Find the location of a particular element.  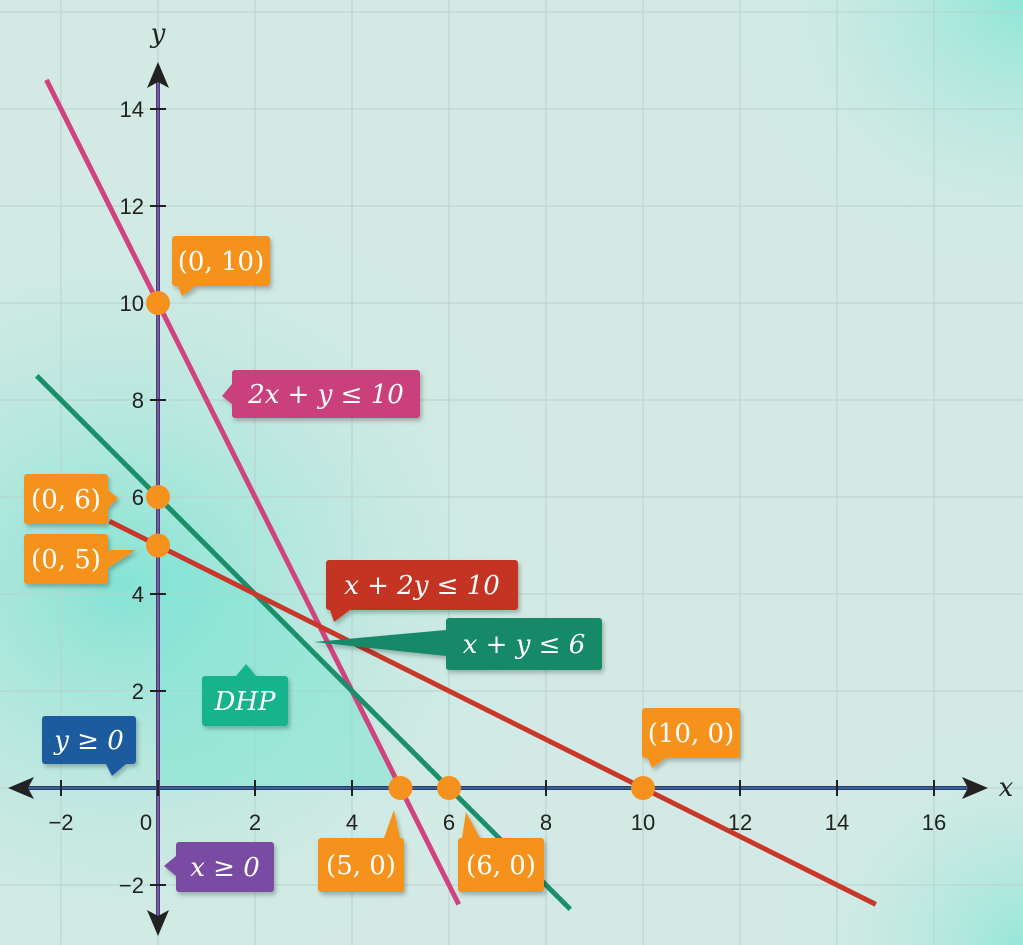

label-ineq-2x-plus-y: 2x + y ≤ 10 is located at coordinates (321, 394).